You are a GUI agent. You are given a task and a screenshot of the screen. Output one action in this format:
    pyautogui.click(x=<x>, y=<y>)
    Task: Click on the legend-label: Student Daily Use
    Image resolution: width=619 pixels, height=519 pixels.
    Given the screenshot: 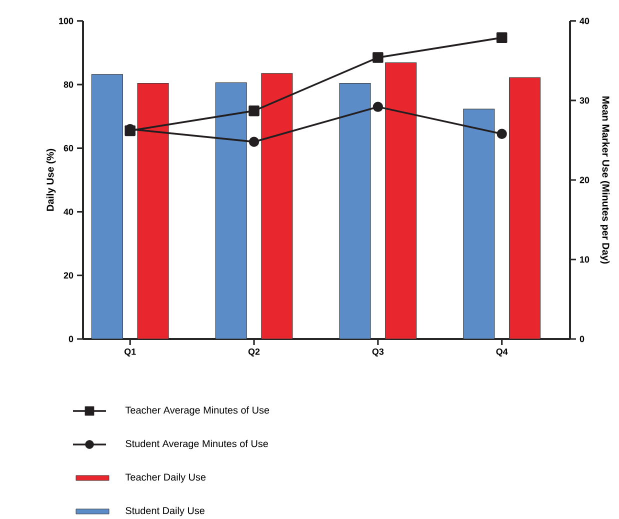 What is the action you would take?
    pyautogui.click(x=165, y=511)
    